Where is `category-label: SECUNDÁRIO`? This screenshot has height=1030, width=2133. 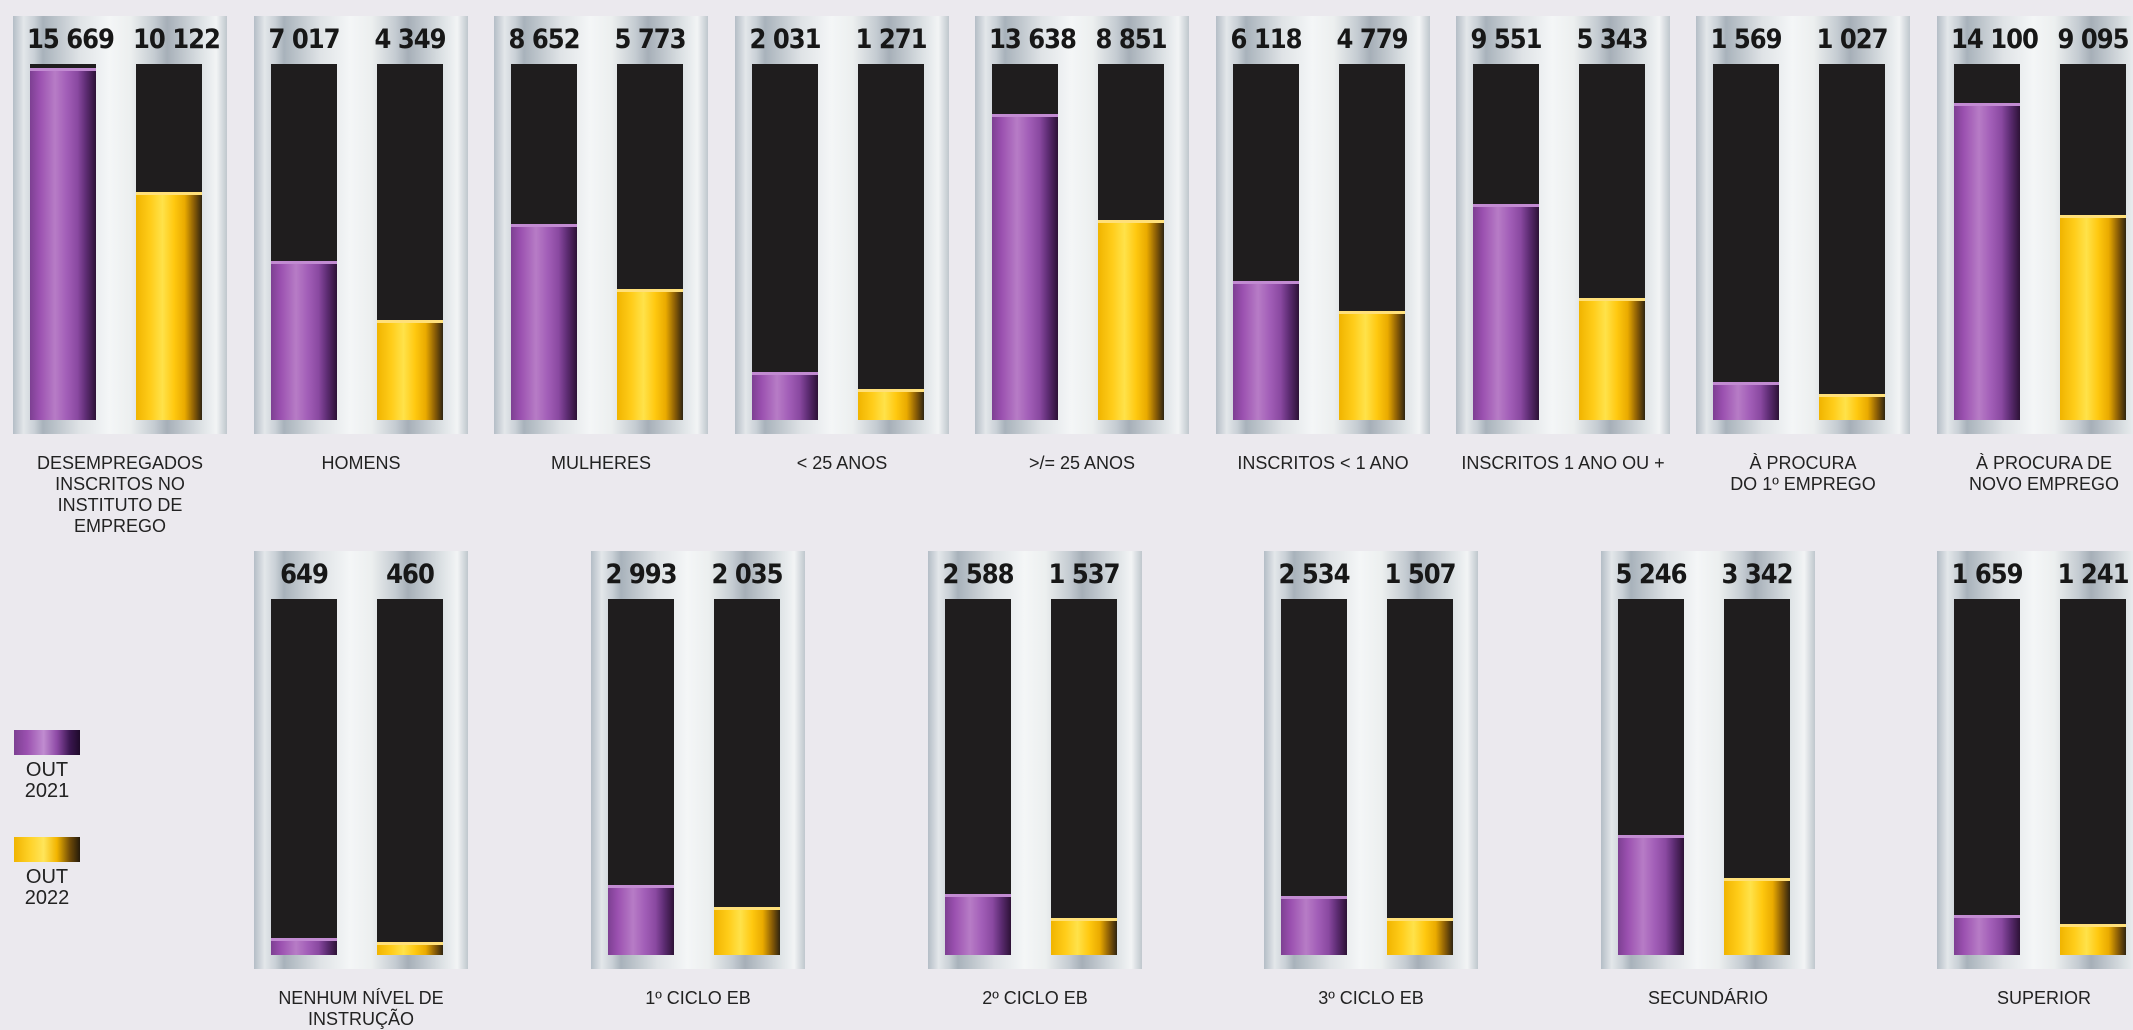 category-label: SECUNDÁRIO is located at coordinates (1707, 998).